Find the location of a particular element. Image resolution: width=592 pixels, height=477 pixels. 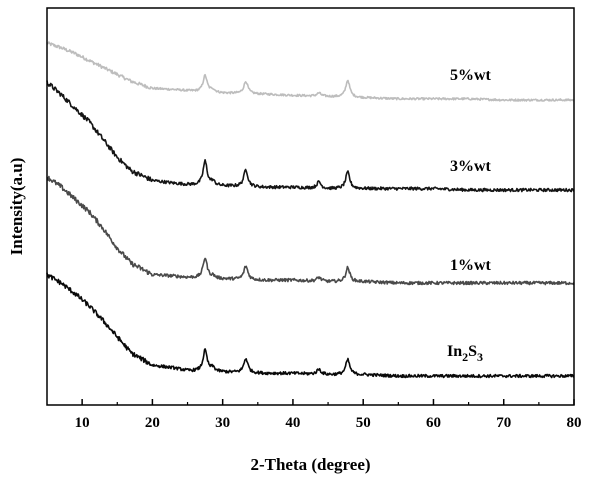

x-tick-label: 20 is located at coordinates (152, 423).